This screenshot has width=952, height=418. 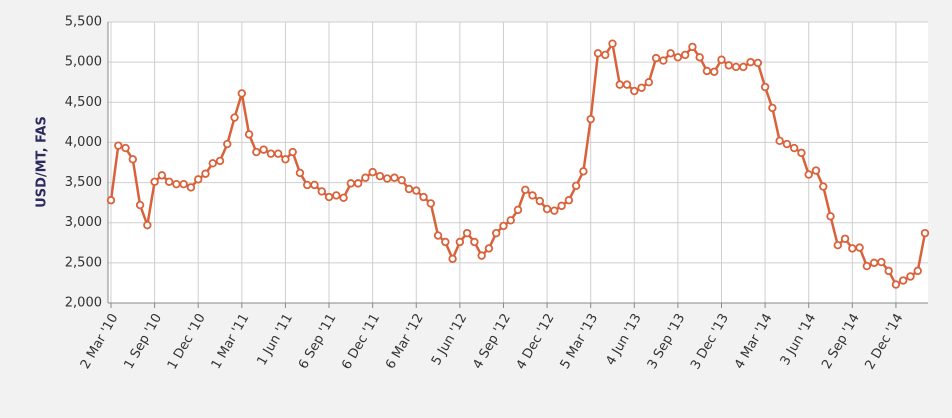 I want to click on y-tick-label: 5,000, so click(x=83, y=62).